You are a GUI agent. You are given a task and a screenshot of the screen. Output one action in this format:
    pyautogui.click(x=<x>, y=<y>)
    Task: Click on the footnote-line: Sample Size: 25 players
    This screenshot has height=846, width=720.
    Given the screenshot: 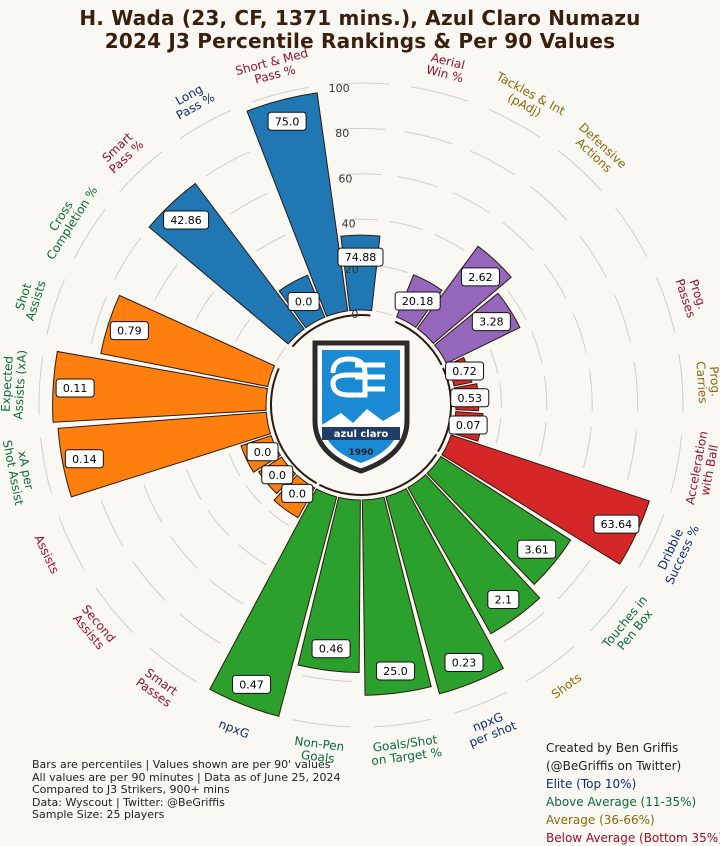 What is the action you would take?
    pyautogui.click(x=98, y=815)
    